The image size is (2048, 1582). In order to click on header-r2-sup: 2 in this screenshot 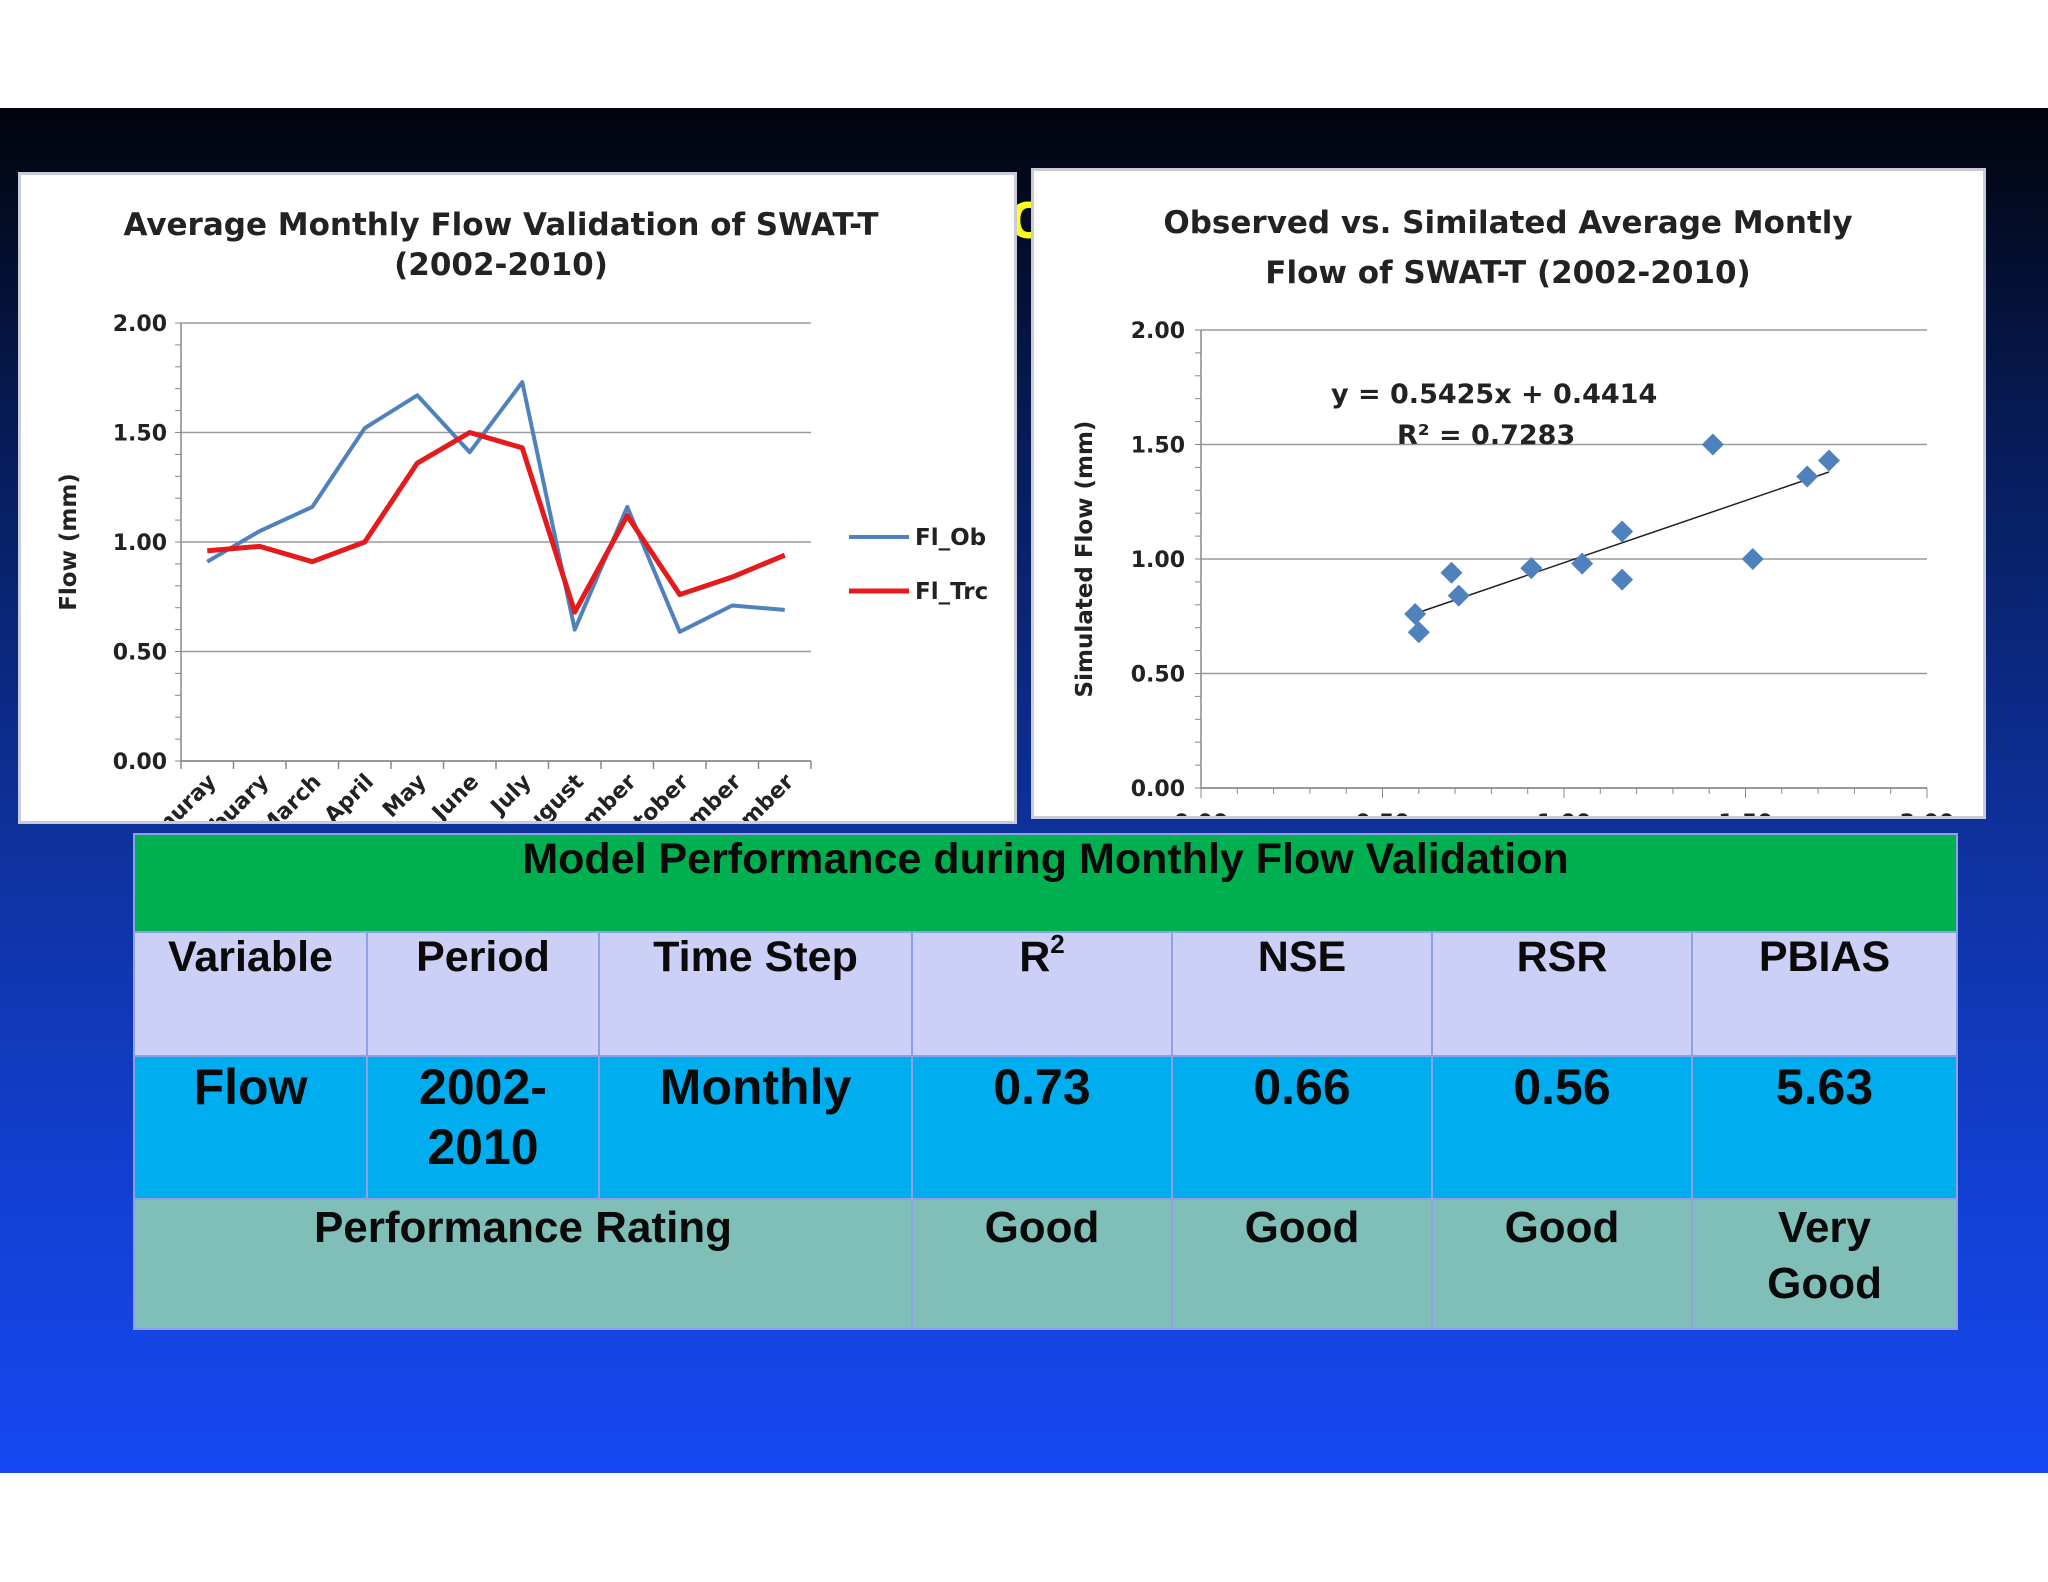, I will do `click(1057, 944)`.